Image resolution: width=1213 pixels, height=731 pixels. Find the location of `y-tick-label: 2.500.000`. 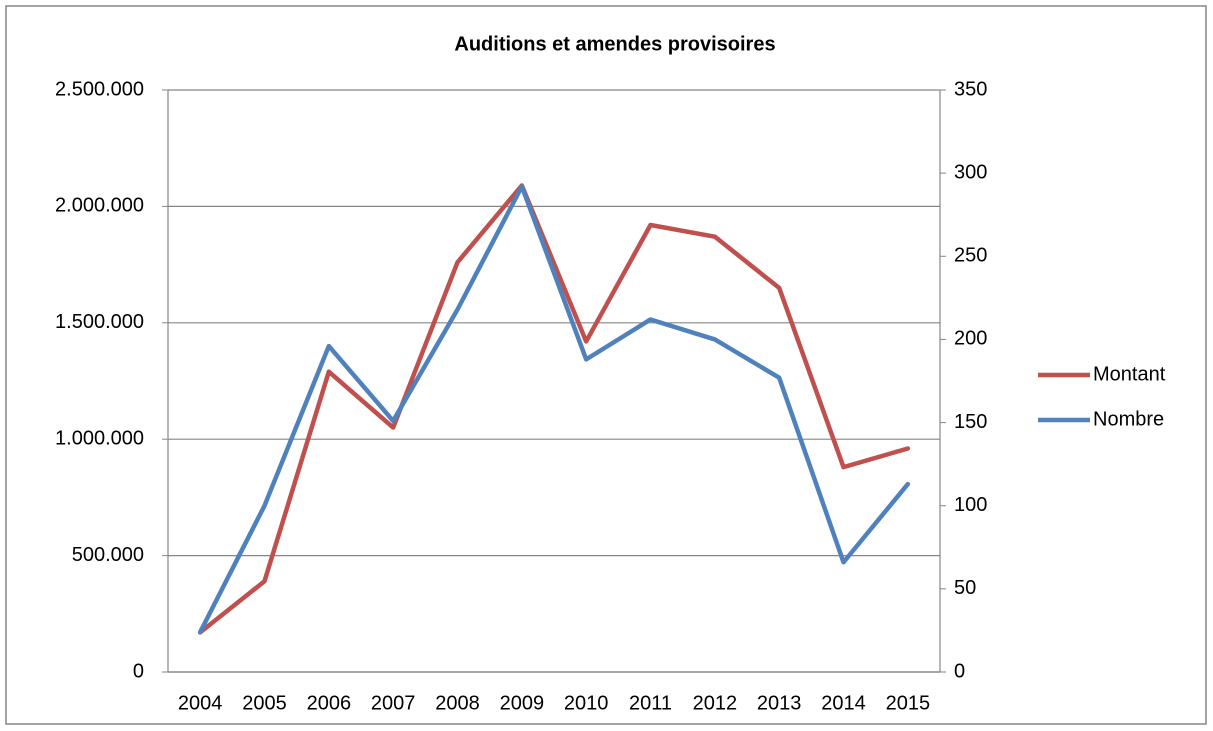

y-tick-label: 2.500.000 is located at coordinates (99, 89).